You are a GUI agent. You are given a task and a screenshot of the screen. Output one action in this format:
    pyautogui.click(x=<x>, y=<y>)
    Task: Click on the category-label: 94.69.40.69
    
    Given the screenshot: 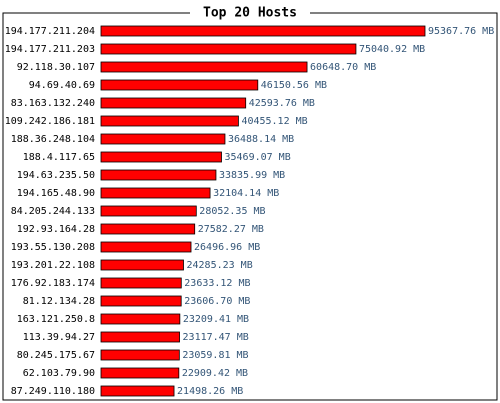 What is the action you would take?
    pyautogui.click(x=62, y=85)
    